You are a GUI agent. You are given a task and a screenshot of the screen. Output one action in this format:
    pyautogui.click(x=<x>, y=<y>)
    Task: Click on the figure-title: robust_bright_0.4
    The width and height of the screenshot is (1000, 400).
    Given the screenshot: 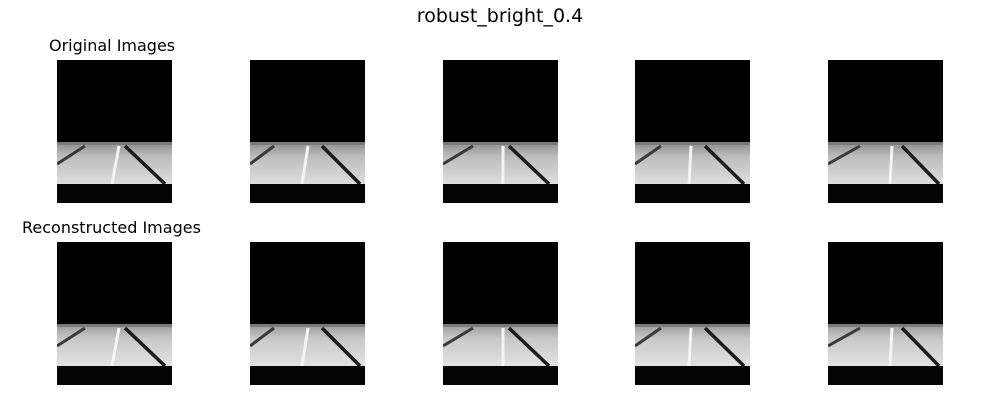 What is the action you would take?
    pyautogui.click(x=500, y=16)
    